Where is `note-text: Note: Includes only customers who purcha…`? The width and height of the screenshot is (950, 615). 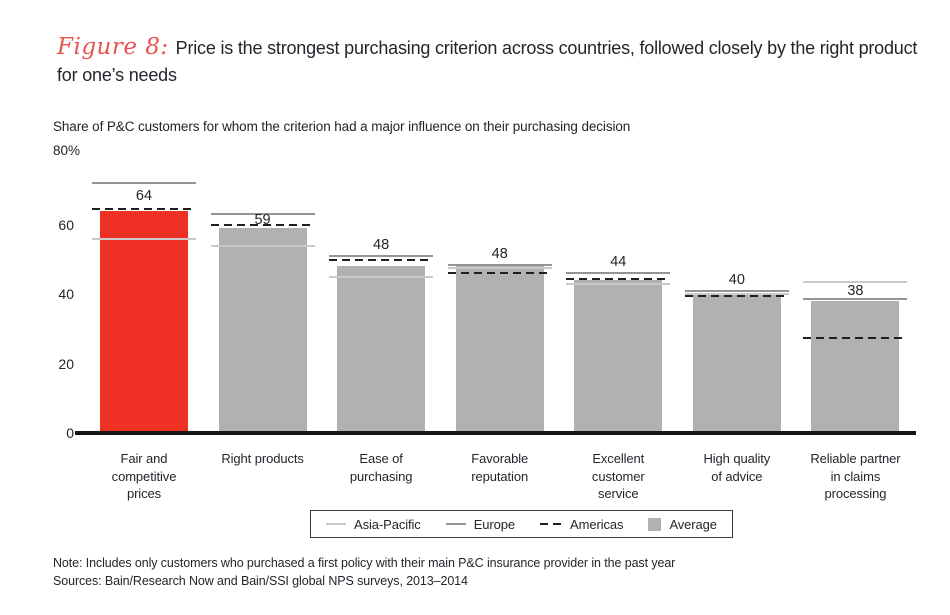 note-text: Note: Includes only customers who purcha… is located at coordinates (364, 563).